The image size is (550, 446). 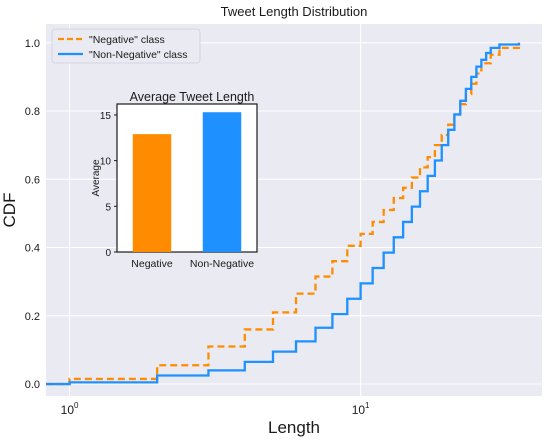 What do you see at coordinates (32, 385) in the screenshot?
I see `y-tick-label: 0.0` at bounding box center [32, 385].